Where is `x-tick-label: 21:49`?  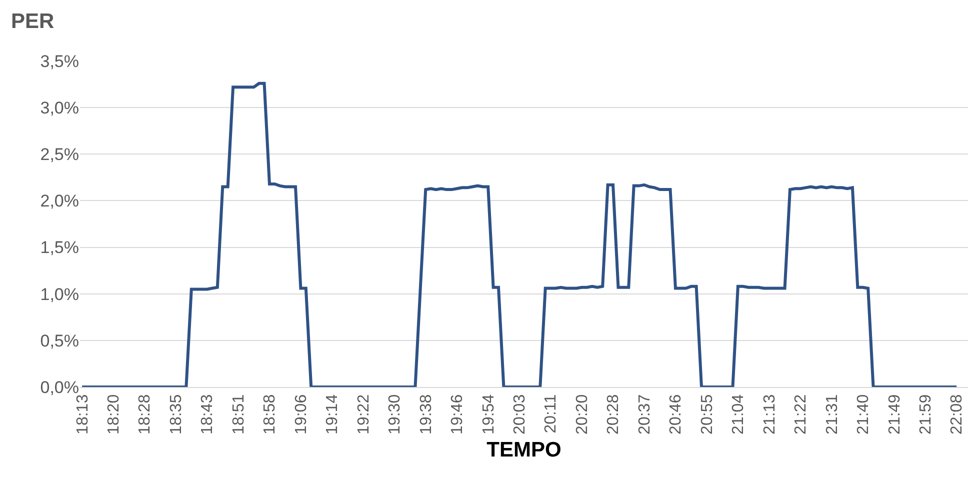
x-tick-label: 21:49 is located at coordinates (895, 414).